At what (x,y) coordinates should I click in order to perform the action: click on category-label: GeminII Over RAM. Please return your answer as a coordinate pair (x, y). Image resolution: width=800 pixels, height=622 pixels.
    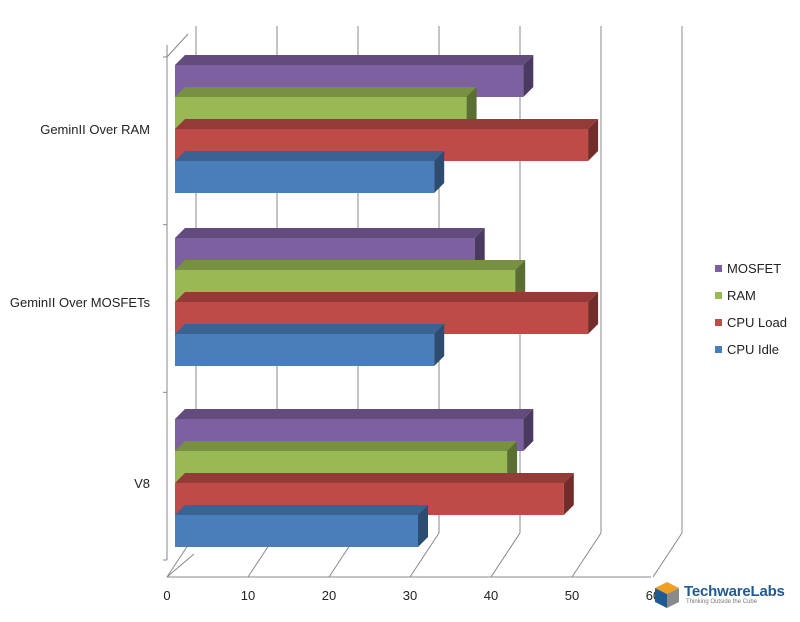
    Looking at the image, I should click on (95, 129).